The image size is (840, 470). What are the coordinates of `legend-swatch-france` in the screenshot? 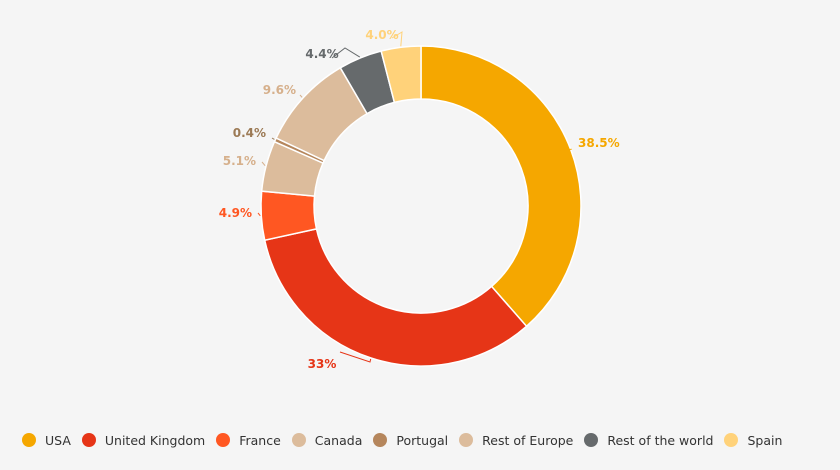 It's located at (223, 440).